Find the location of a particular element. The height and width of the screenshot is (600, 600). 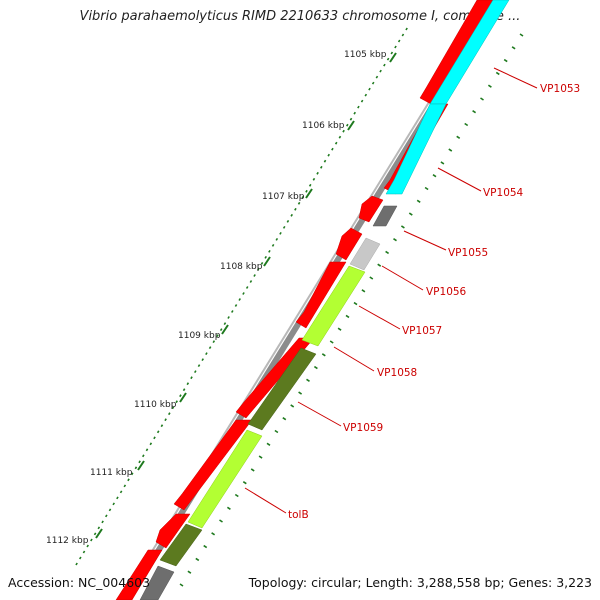

gene-label-vp1056: VP1056 is located at coordinates (446, 292).